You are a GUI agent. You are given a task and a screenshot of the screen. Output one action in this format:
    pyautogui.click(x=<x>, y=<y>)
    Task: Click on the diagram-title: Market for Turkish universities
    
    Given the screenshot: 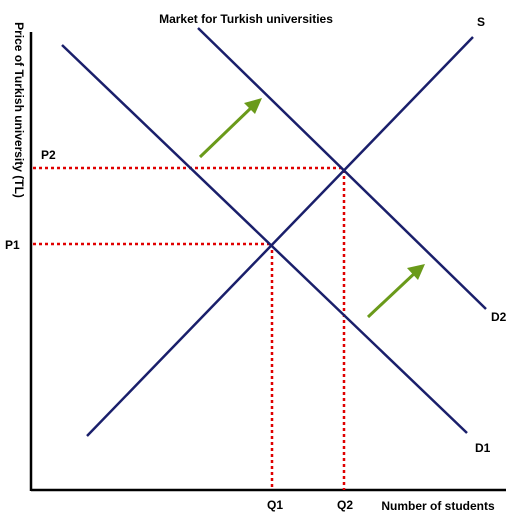 What is the action you would take?
    pyautogui.click(x=246, y=19)
    